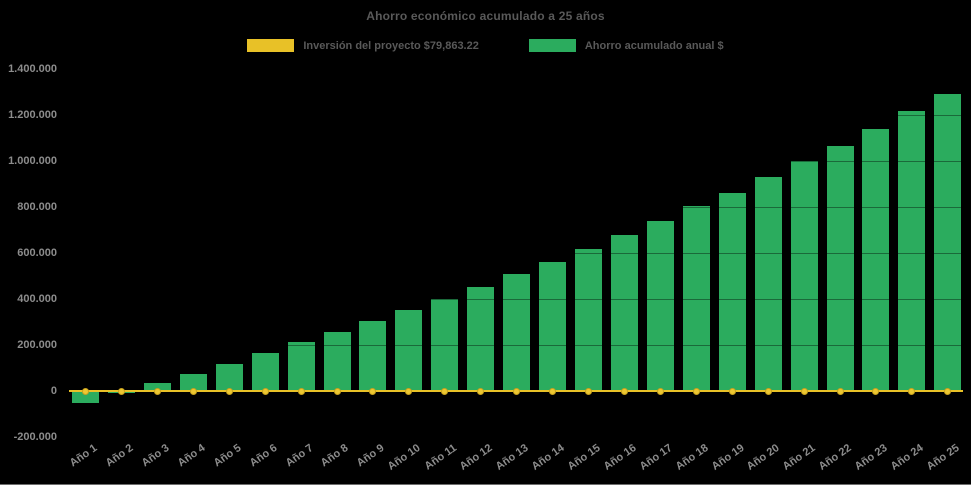 The height and width of the screenshot is (485, 971). Describe the element at coordinates (155, 456) in the screenshot. I see `x-axis-tick-label: Año 3` at that location.